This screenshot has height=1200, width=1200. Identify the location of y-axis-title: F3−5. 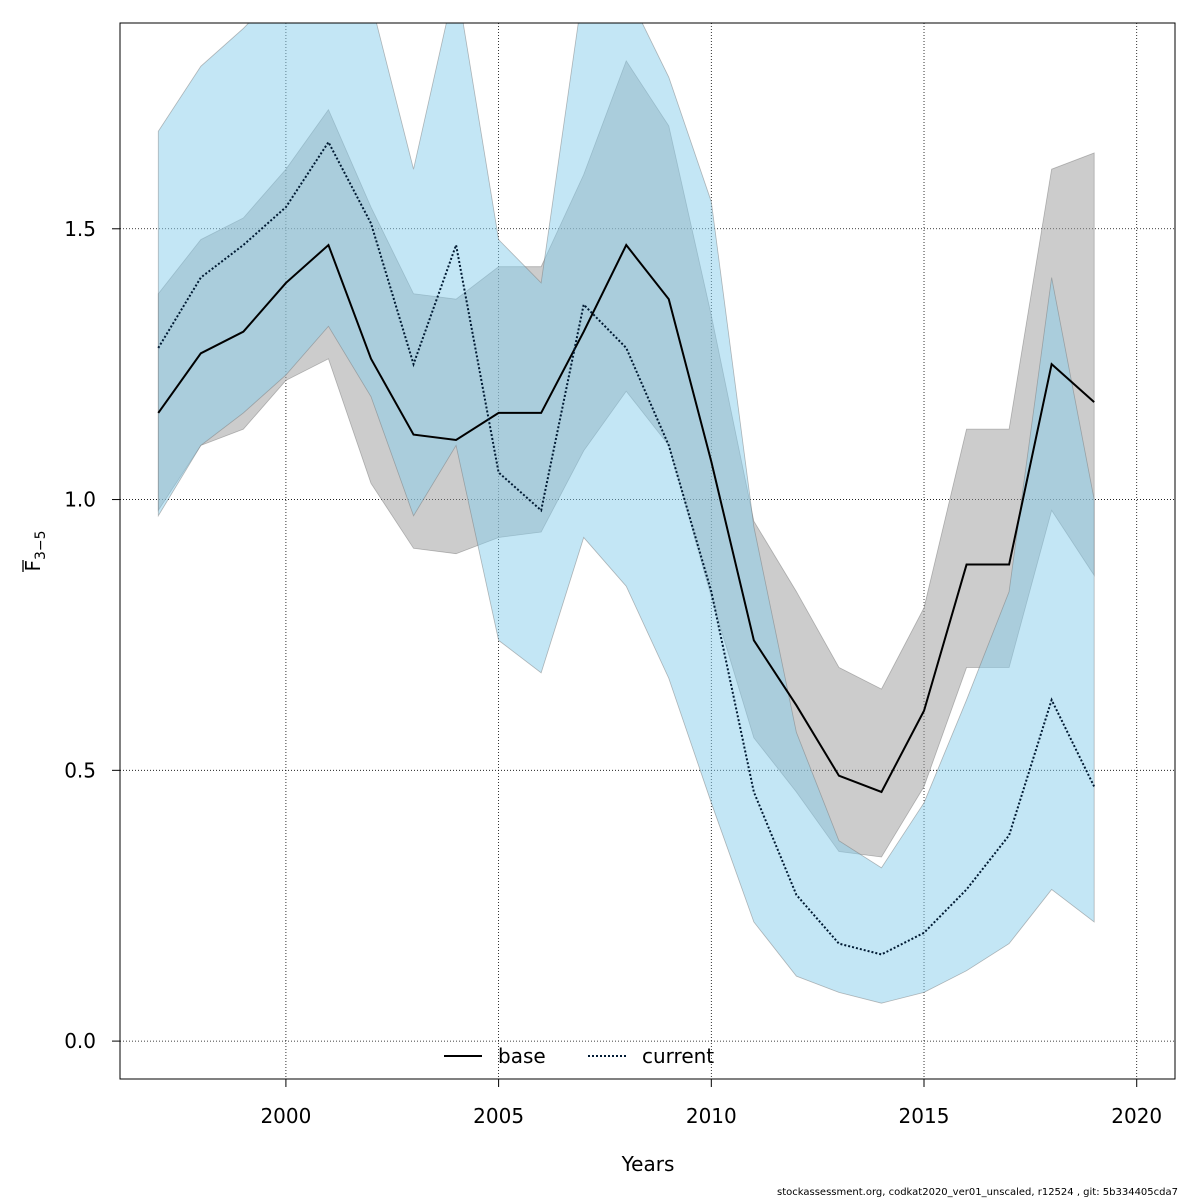
(35, 551).